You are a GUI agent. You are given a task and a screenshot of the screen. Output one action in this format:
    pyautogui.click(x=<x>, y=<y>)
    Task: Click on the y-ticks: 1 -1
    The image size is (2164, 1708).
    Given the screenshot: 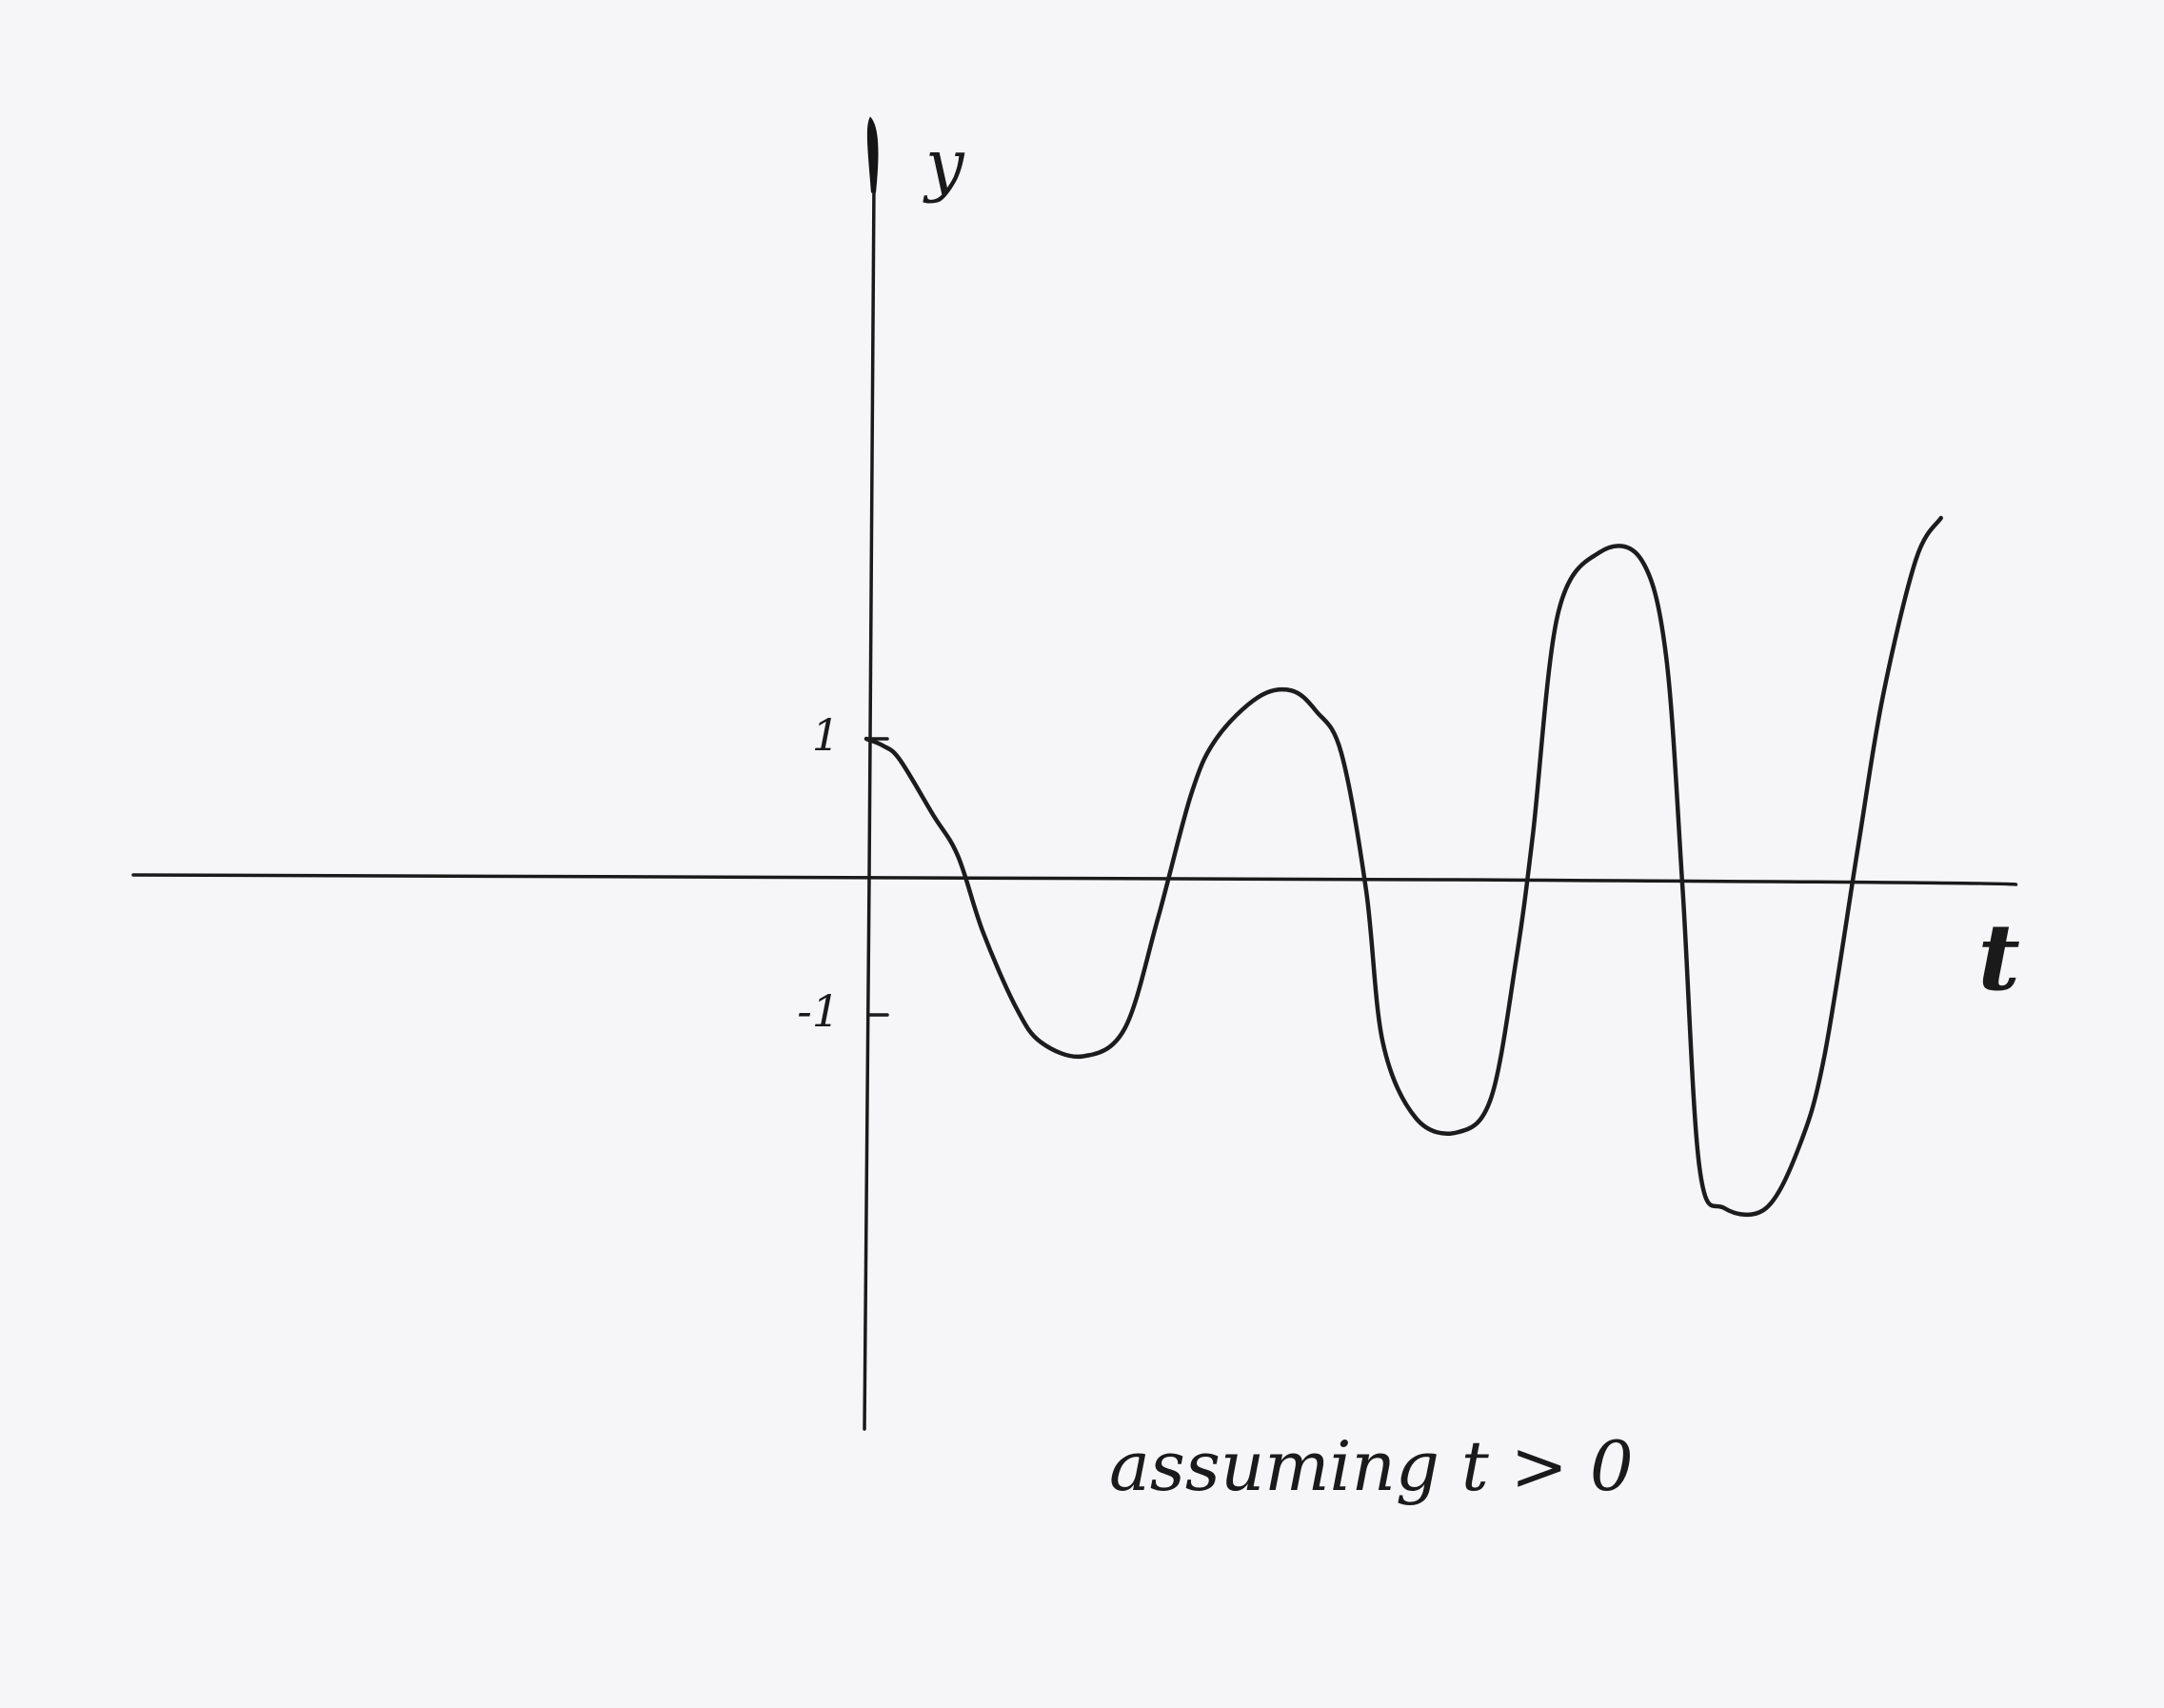 What is the action you would take?
    pyautogui.click(x=843, y=873)
    